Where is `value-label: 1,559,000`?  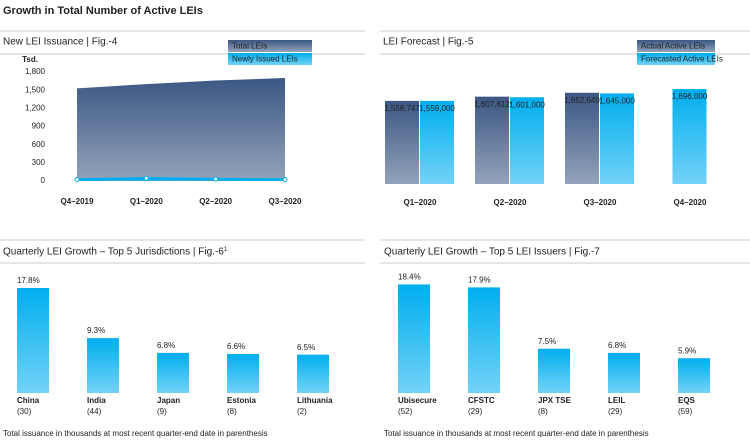
value-label: 1,559,000 is located at coordinates (437, 108).